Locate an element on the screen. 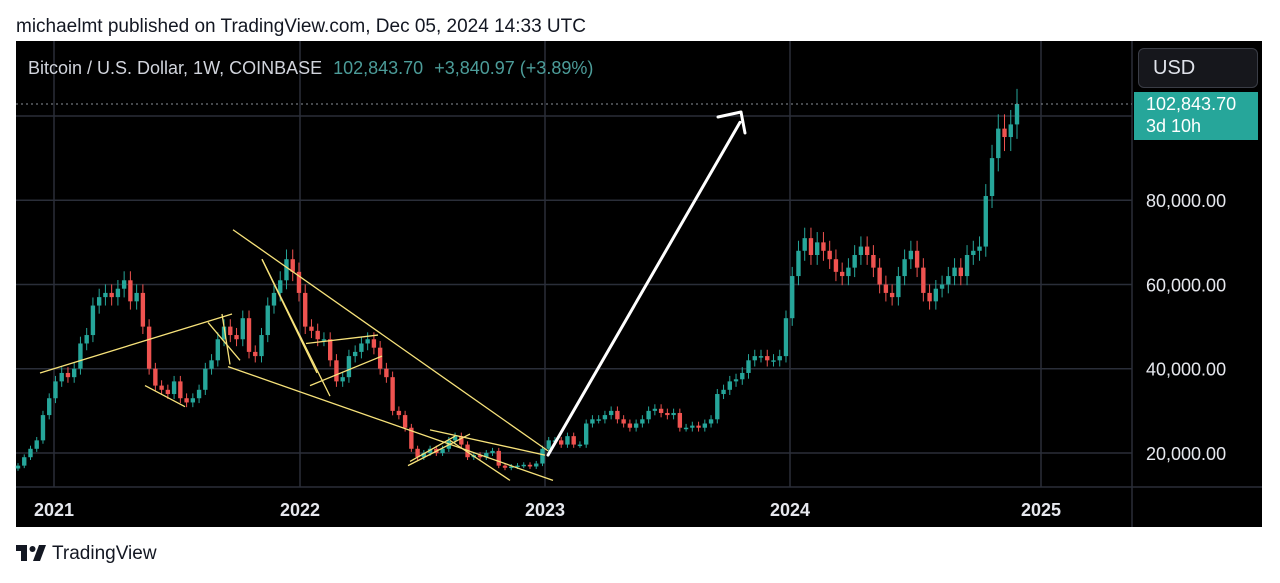 This screenshot has height=583, width=1280. trendline is located at coordinates (226, 339).